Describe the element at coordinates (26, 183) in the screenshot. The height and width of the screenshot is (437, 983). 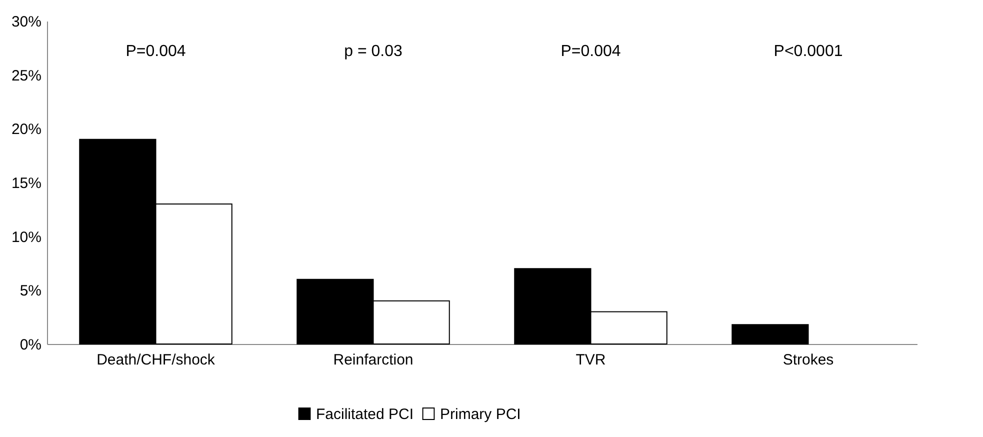
I see `y-tick-label: 15%` at that location.